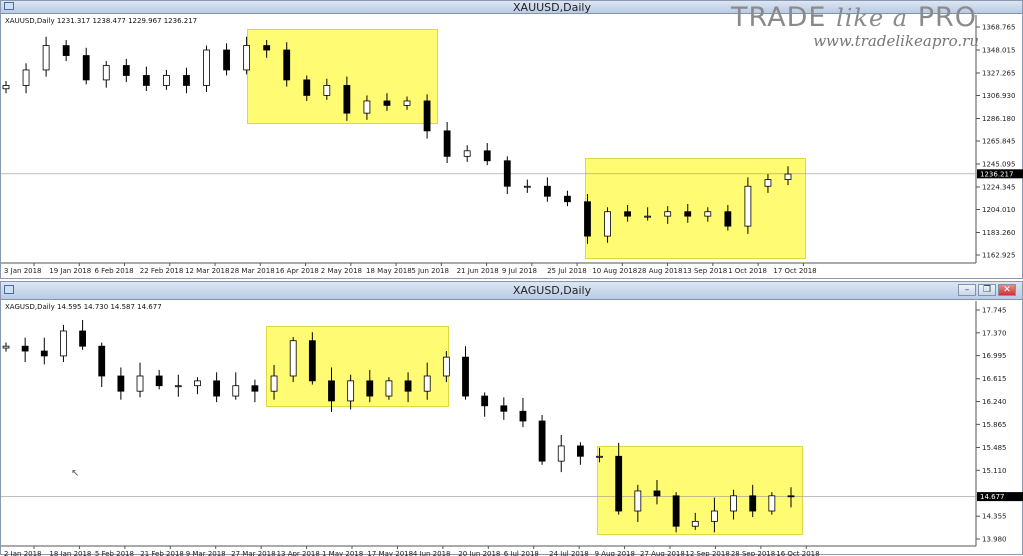  Describe the element at coordinates (998, 28) in the screenshot. I see `price-tick-label: 1368.765` at that location.